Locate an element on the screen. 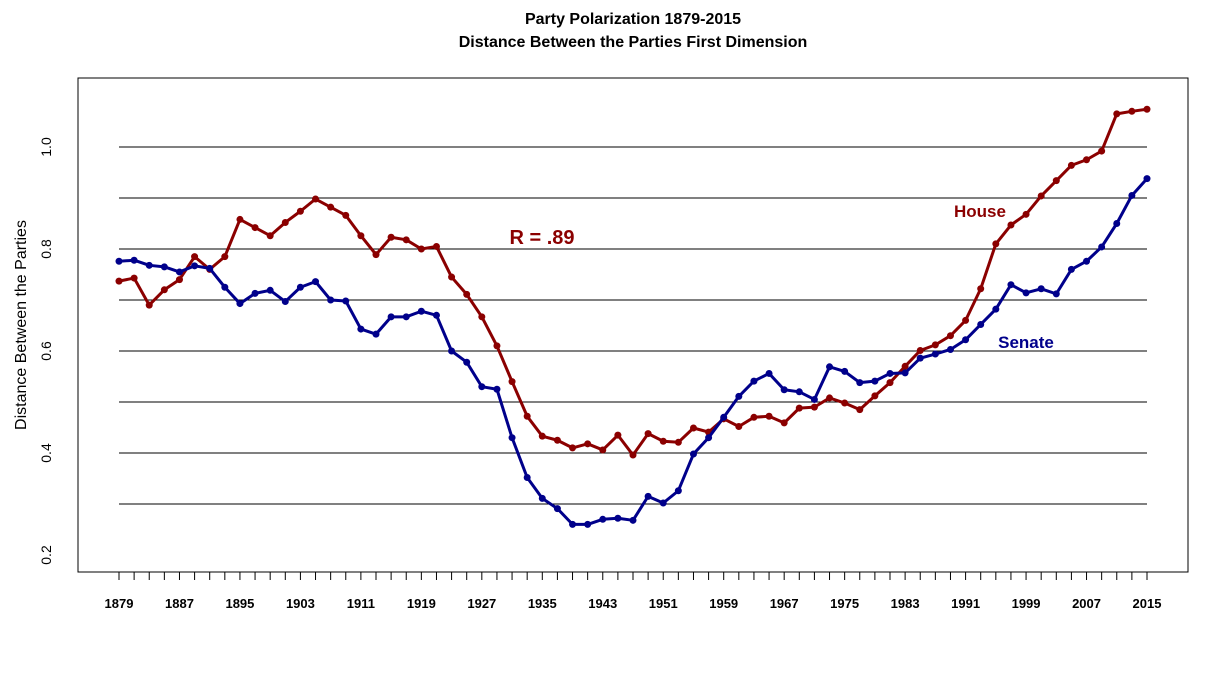 This screenshot has width=1229, height=676. y-tick-label: 1.0 is located at coordinates (46, 147).